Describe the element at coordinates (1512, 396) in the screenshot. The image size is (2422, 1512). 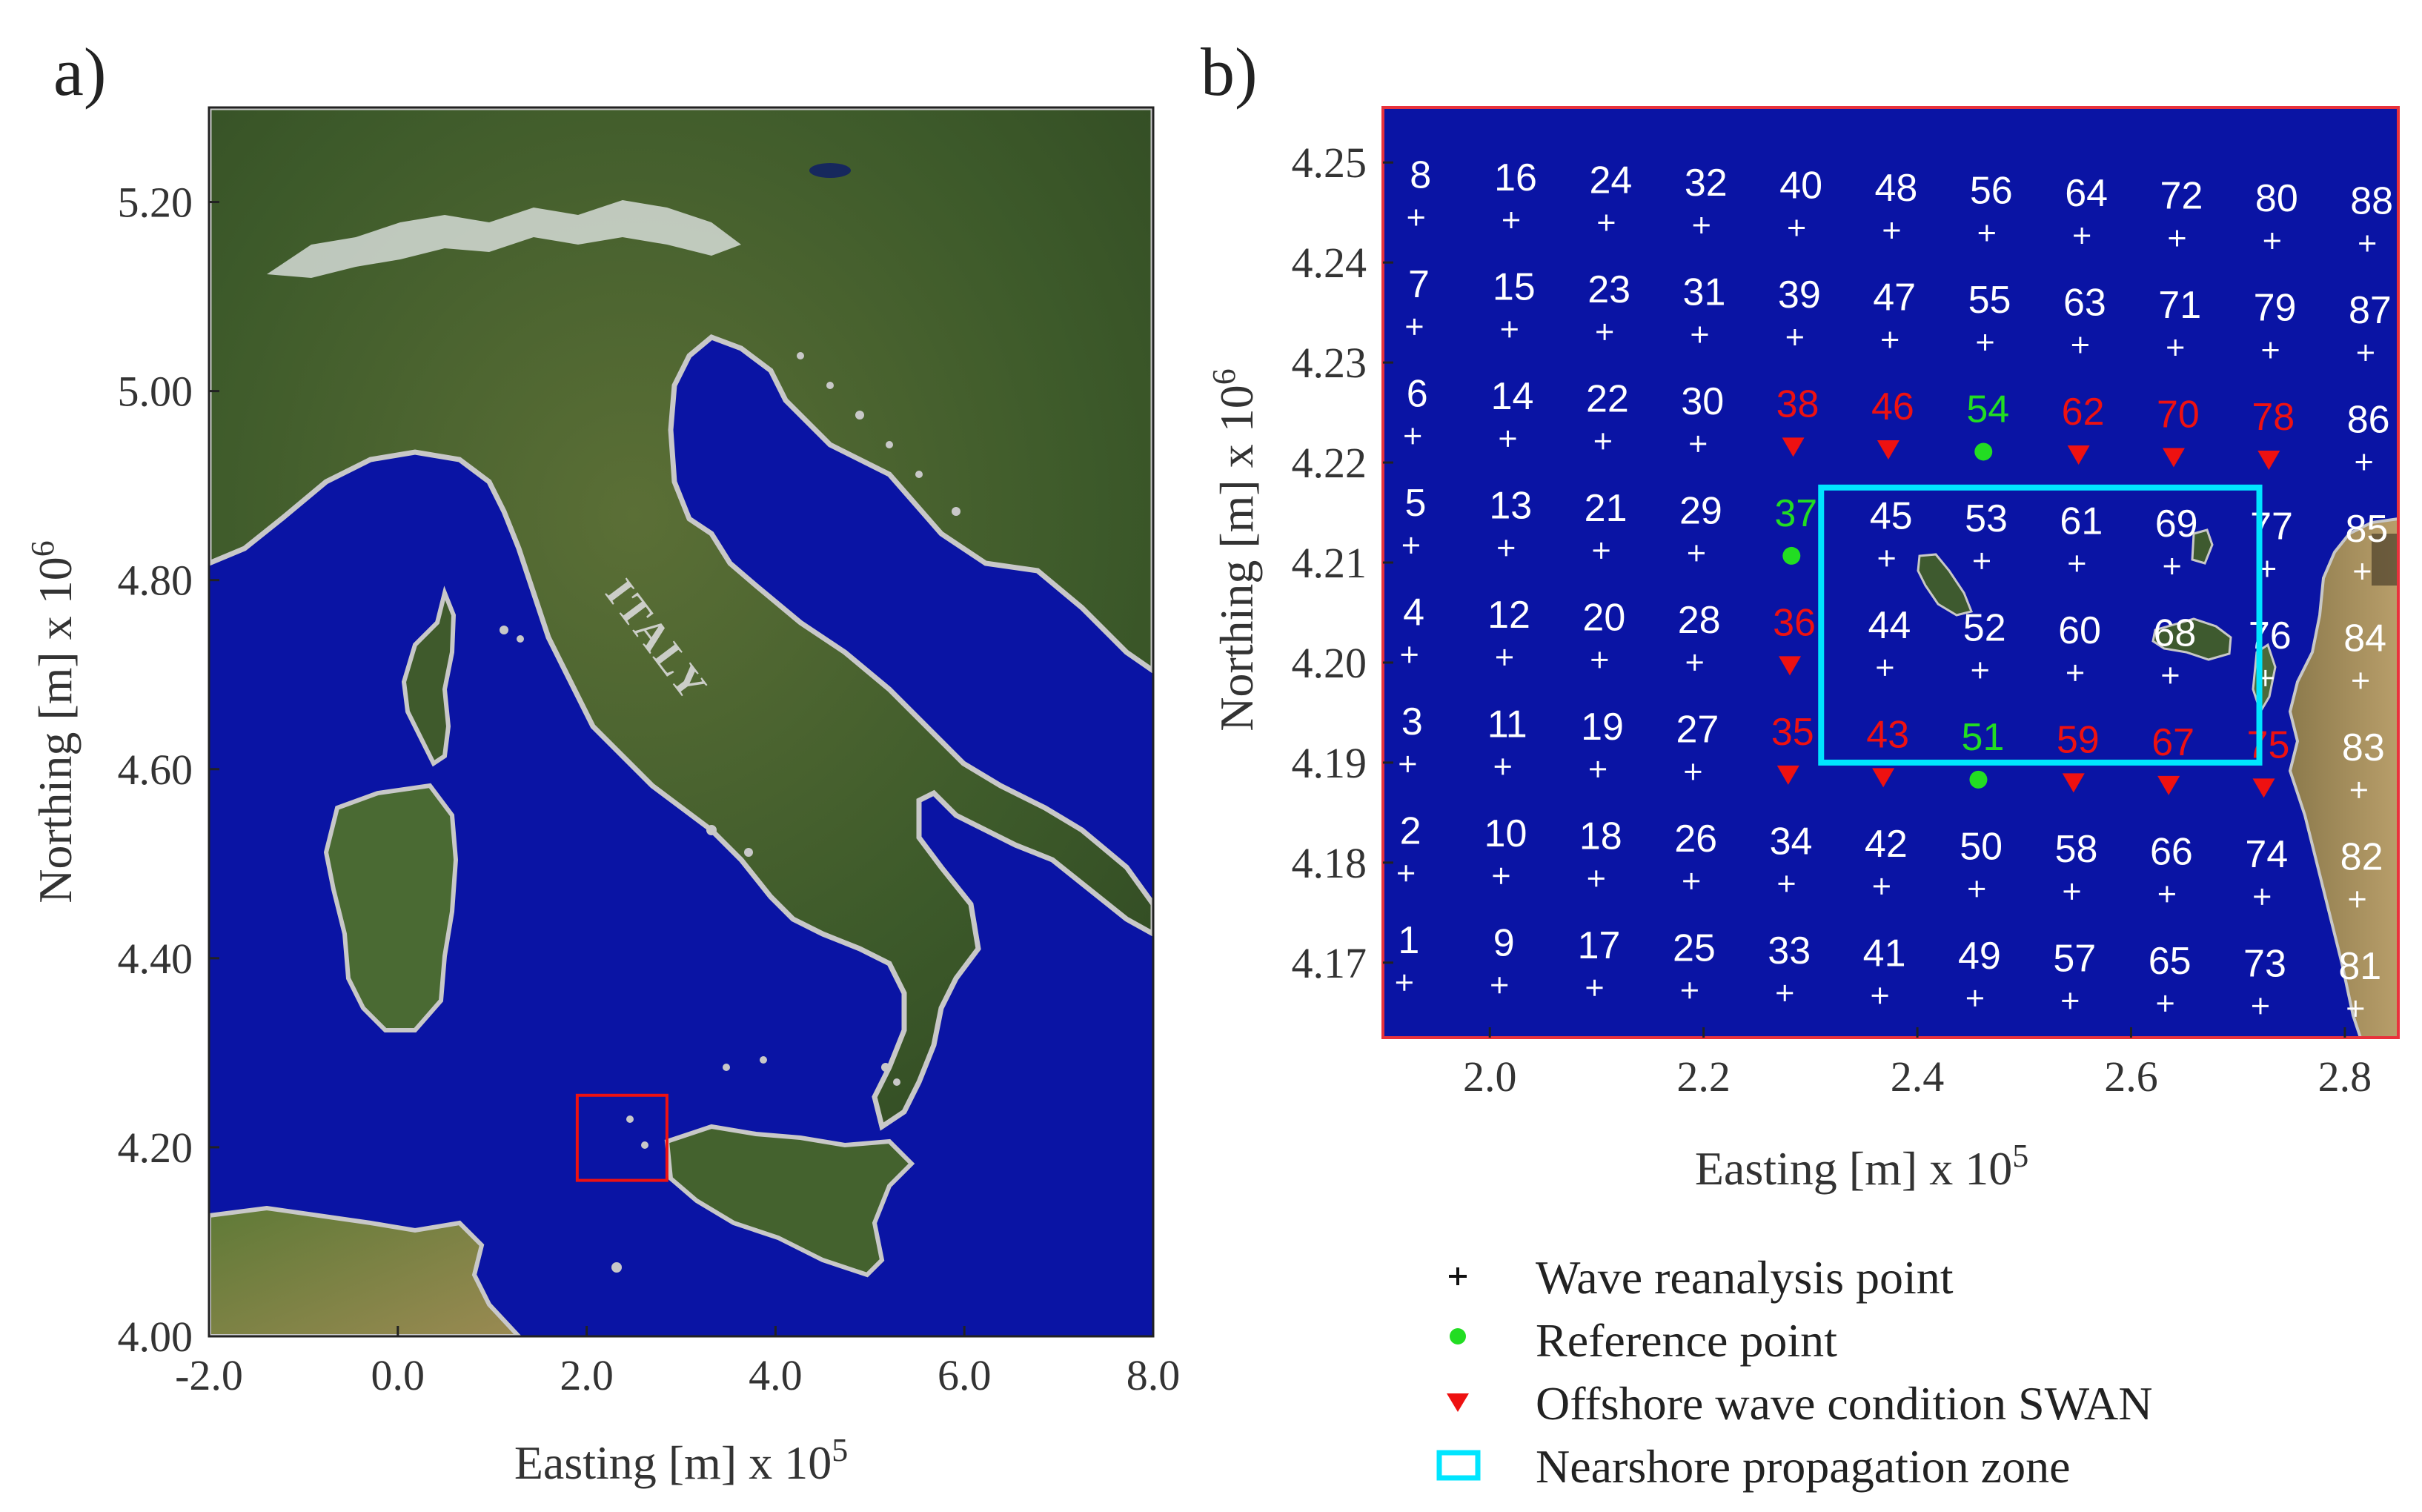
I see `wave-reanalysis-point-label: 14` at that location.